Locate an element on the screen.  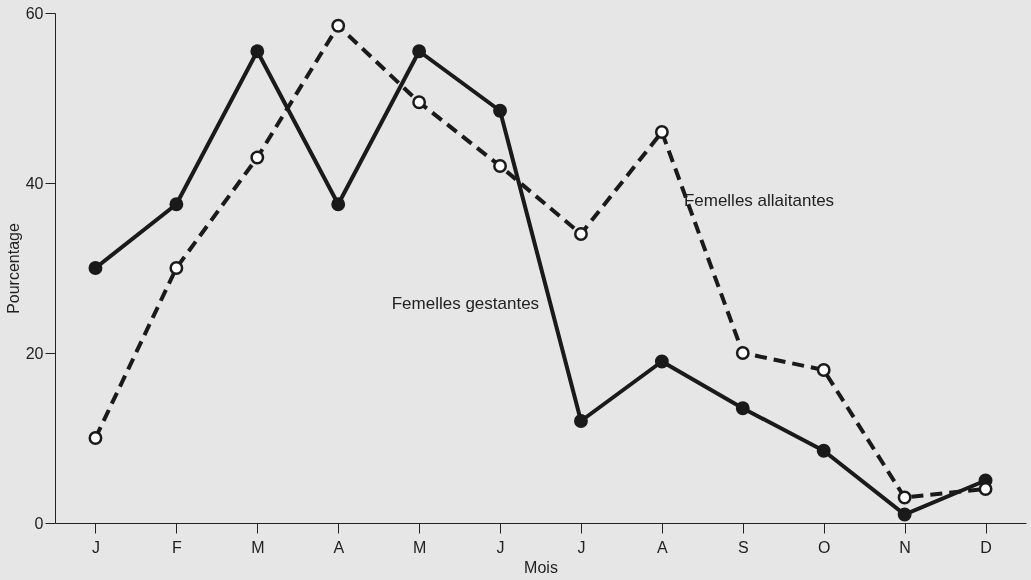
y-axis-title: Pourcentage is located at coordinates (13, 268).